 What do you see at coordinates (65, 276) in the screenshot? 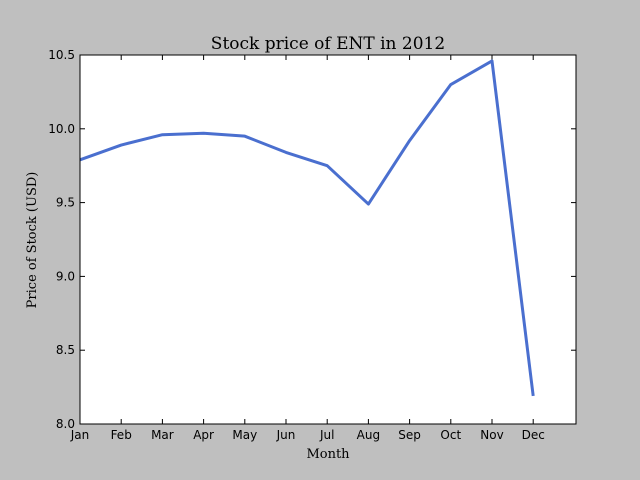
I see `y-tick-label: 9.0` at bounding box center [65, 276].